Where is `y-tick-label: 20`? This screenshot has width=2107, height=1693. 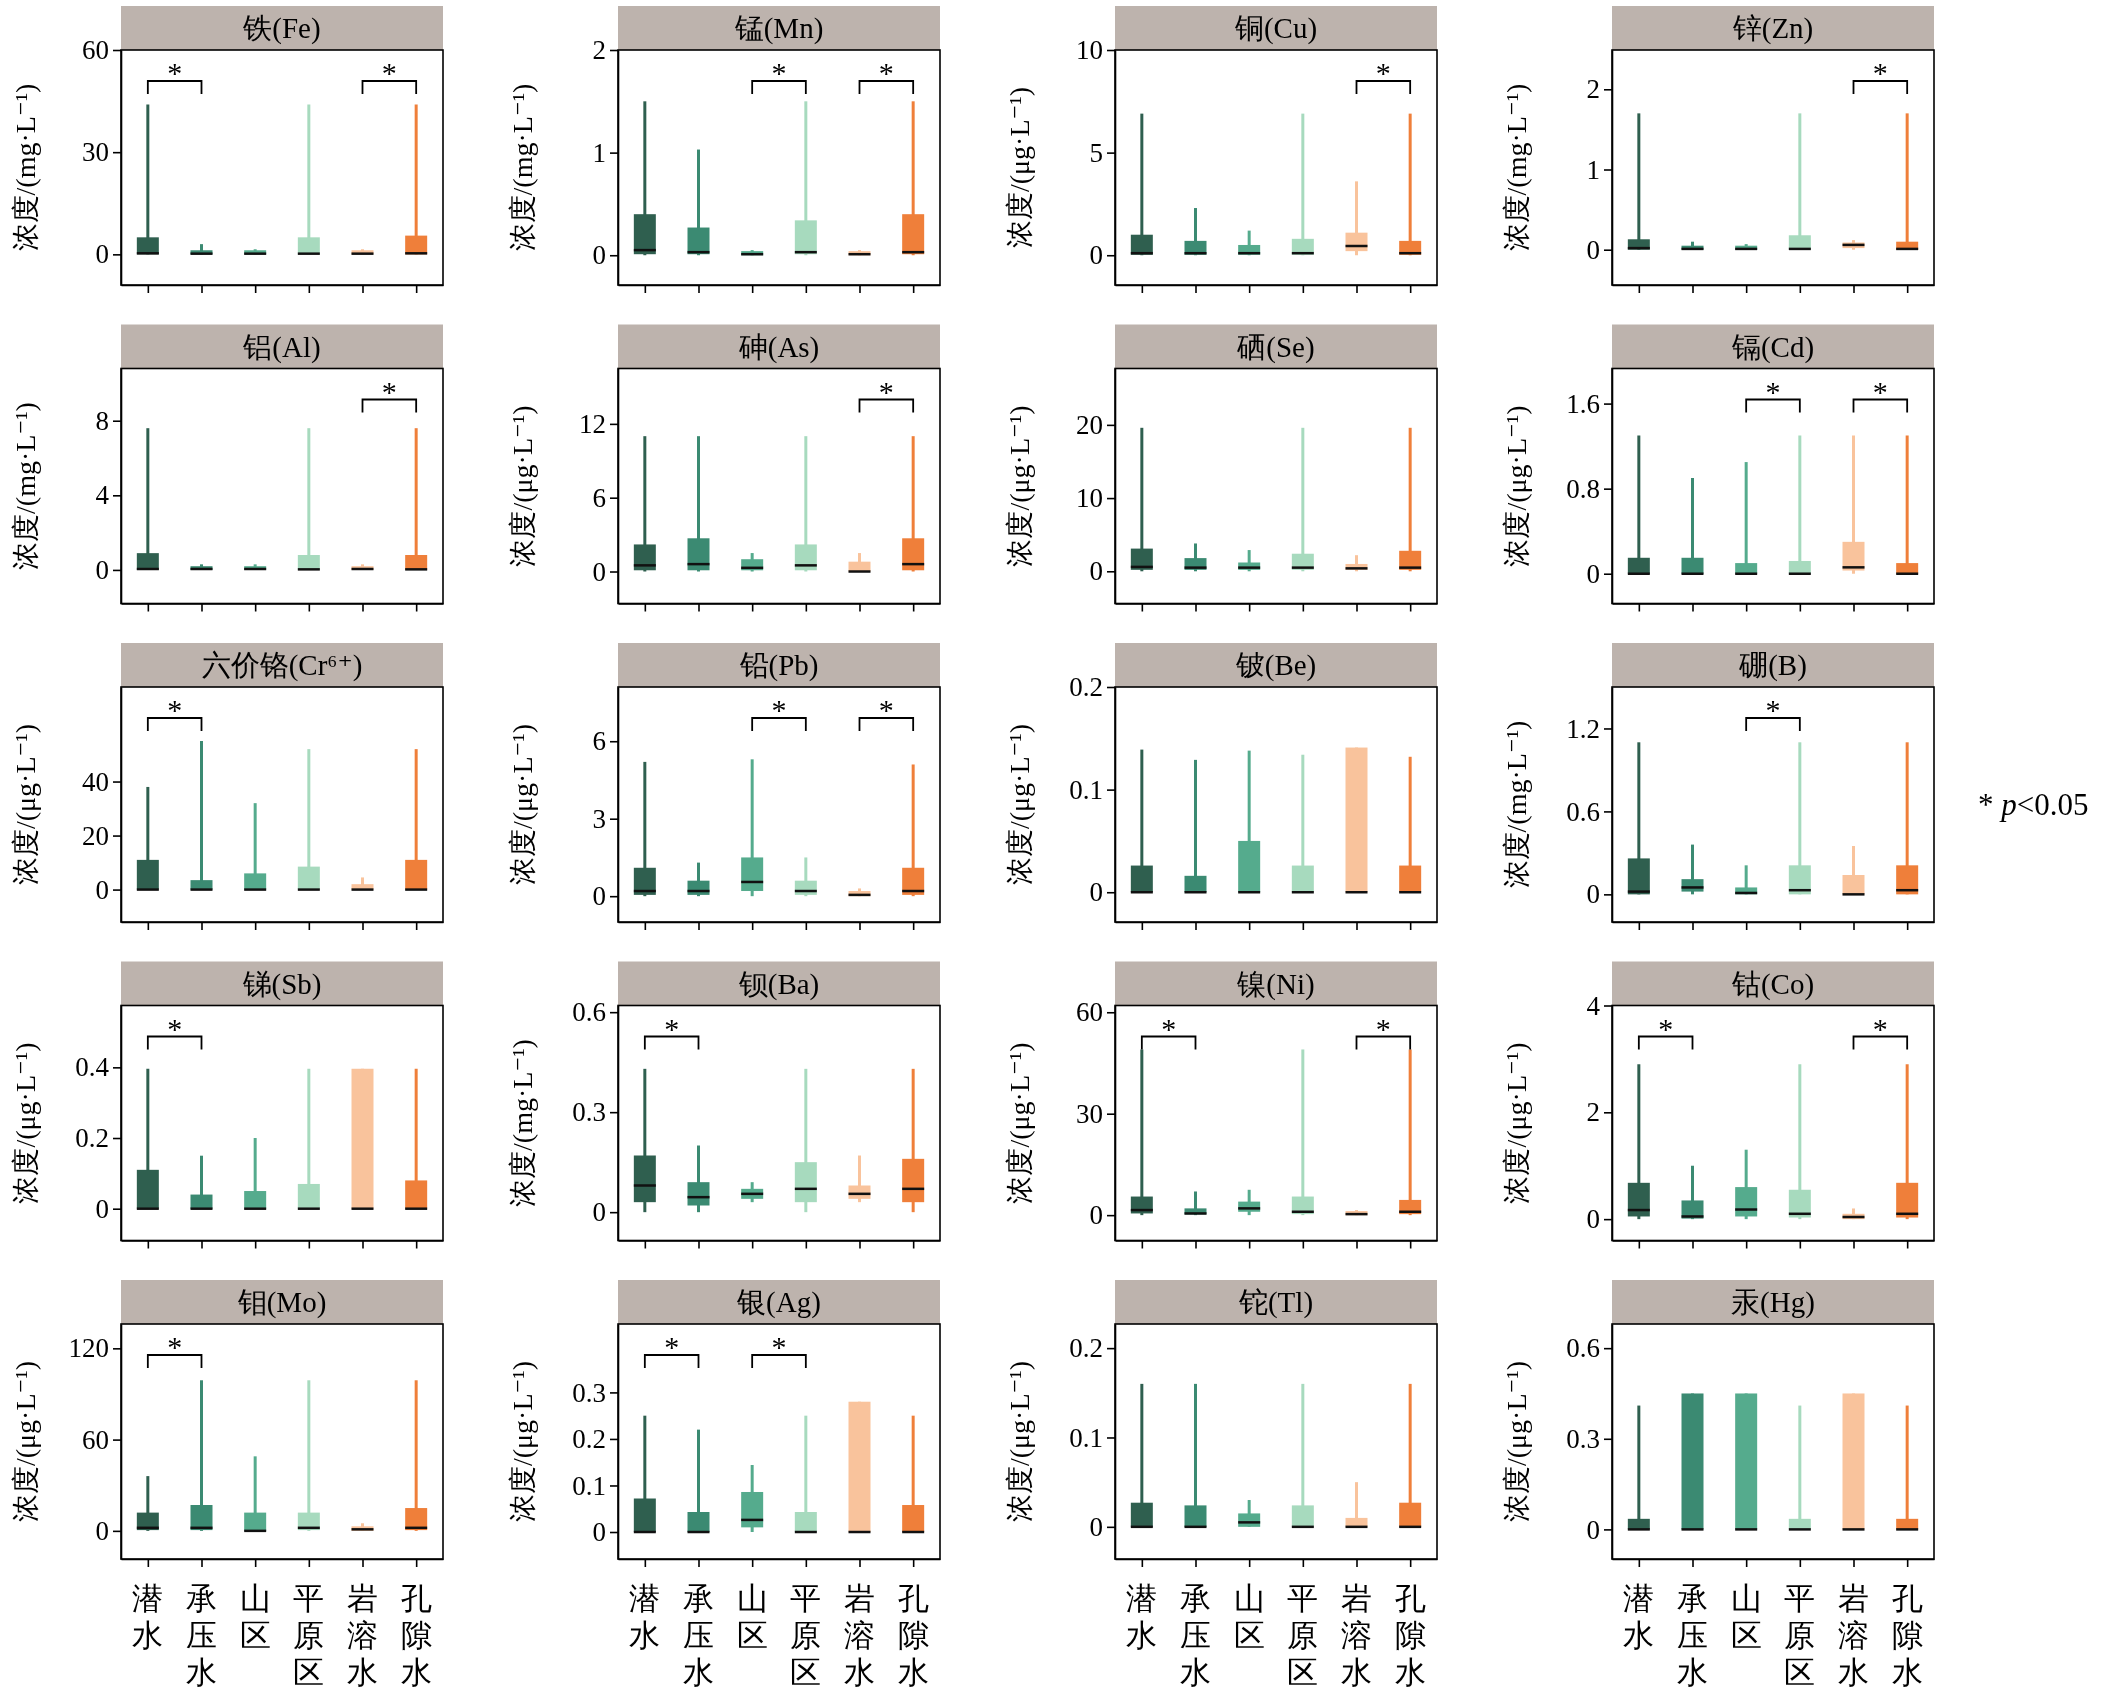 y-tick-label: 20 is located at coordinates (1089, 425).